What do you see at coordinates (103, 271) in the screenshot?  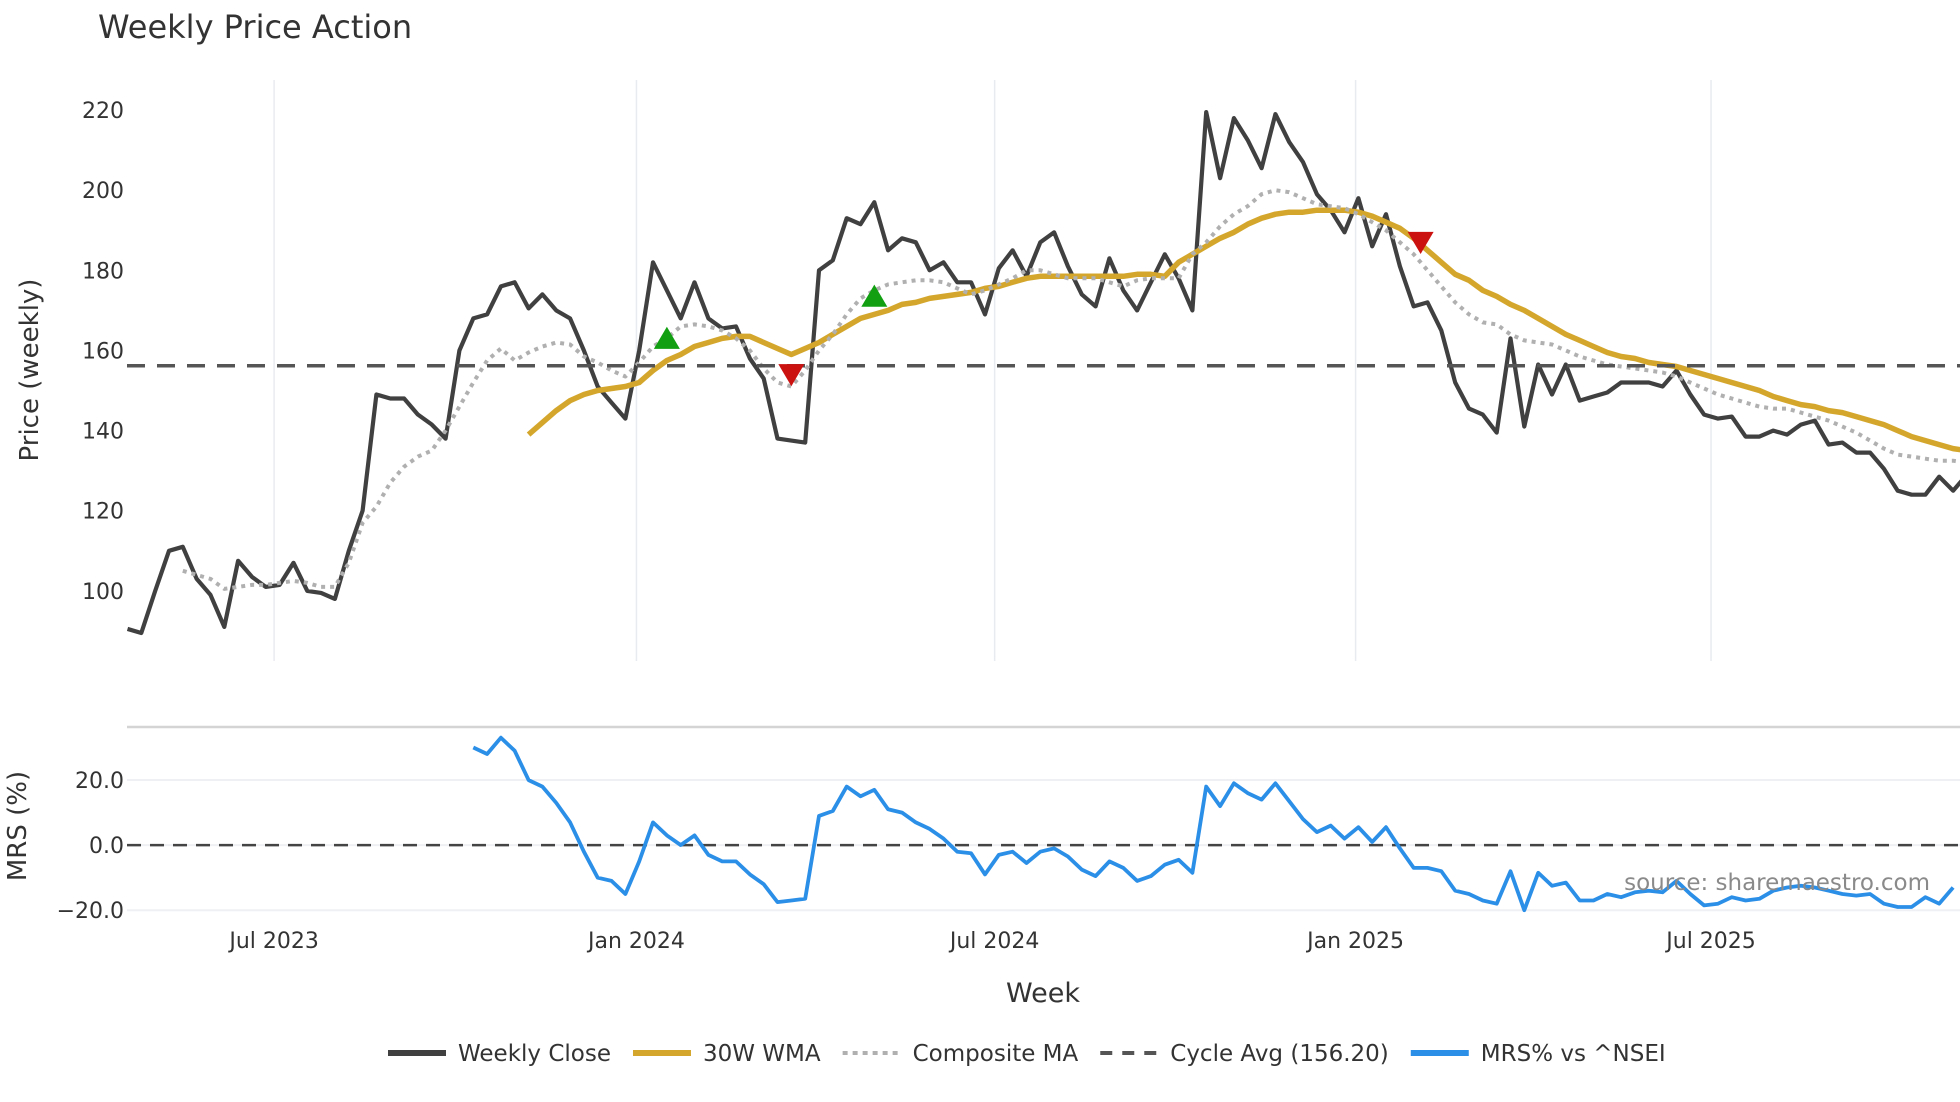 I see `y-tick-label: 180` at bounding box center [103, 271].